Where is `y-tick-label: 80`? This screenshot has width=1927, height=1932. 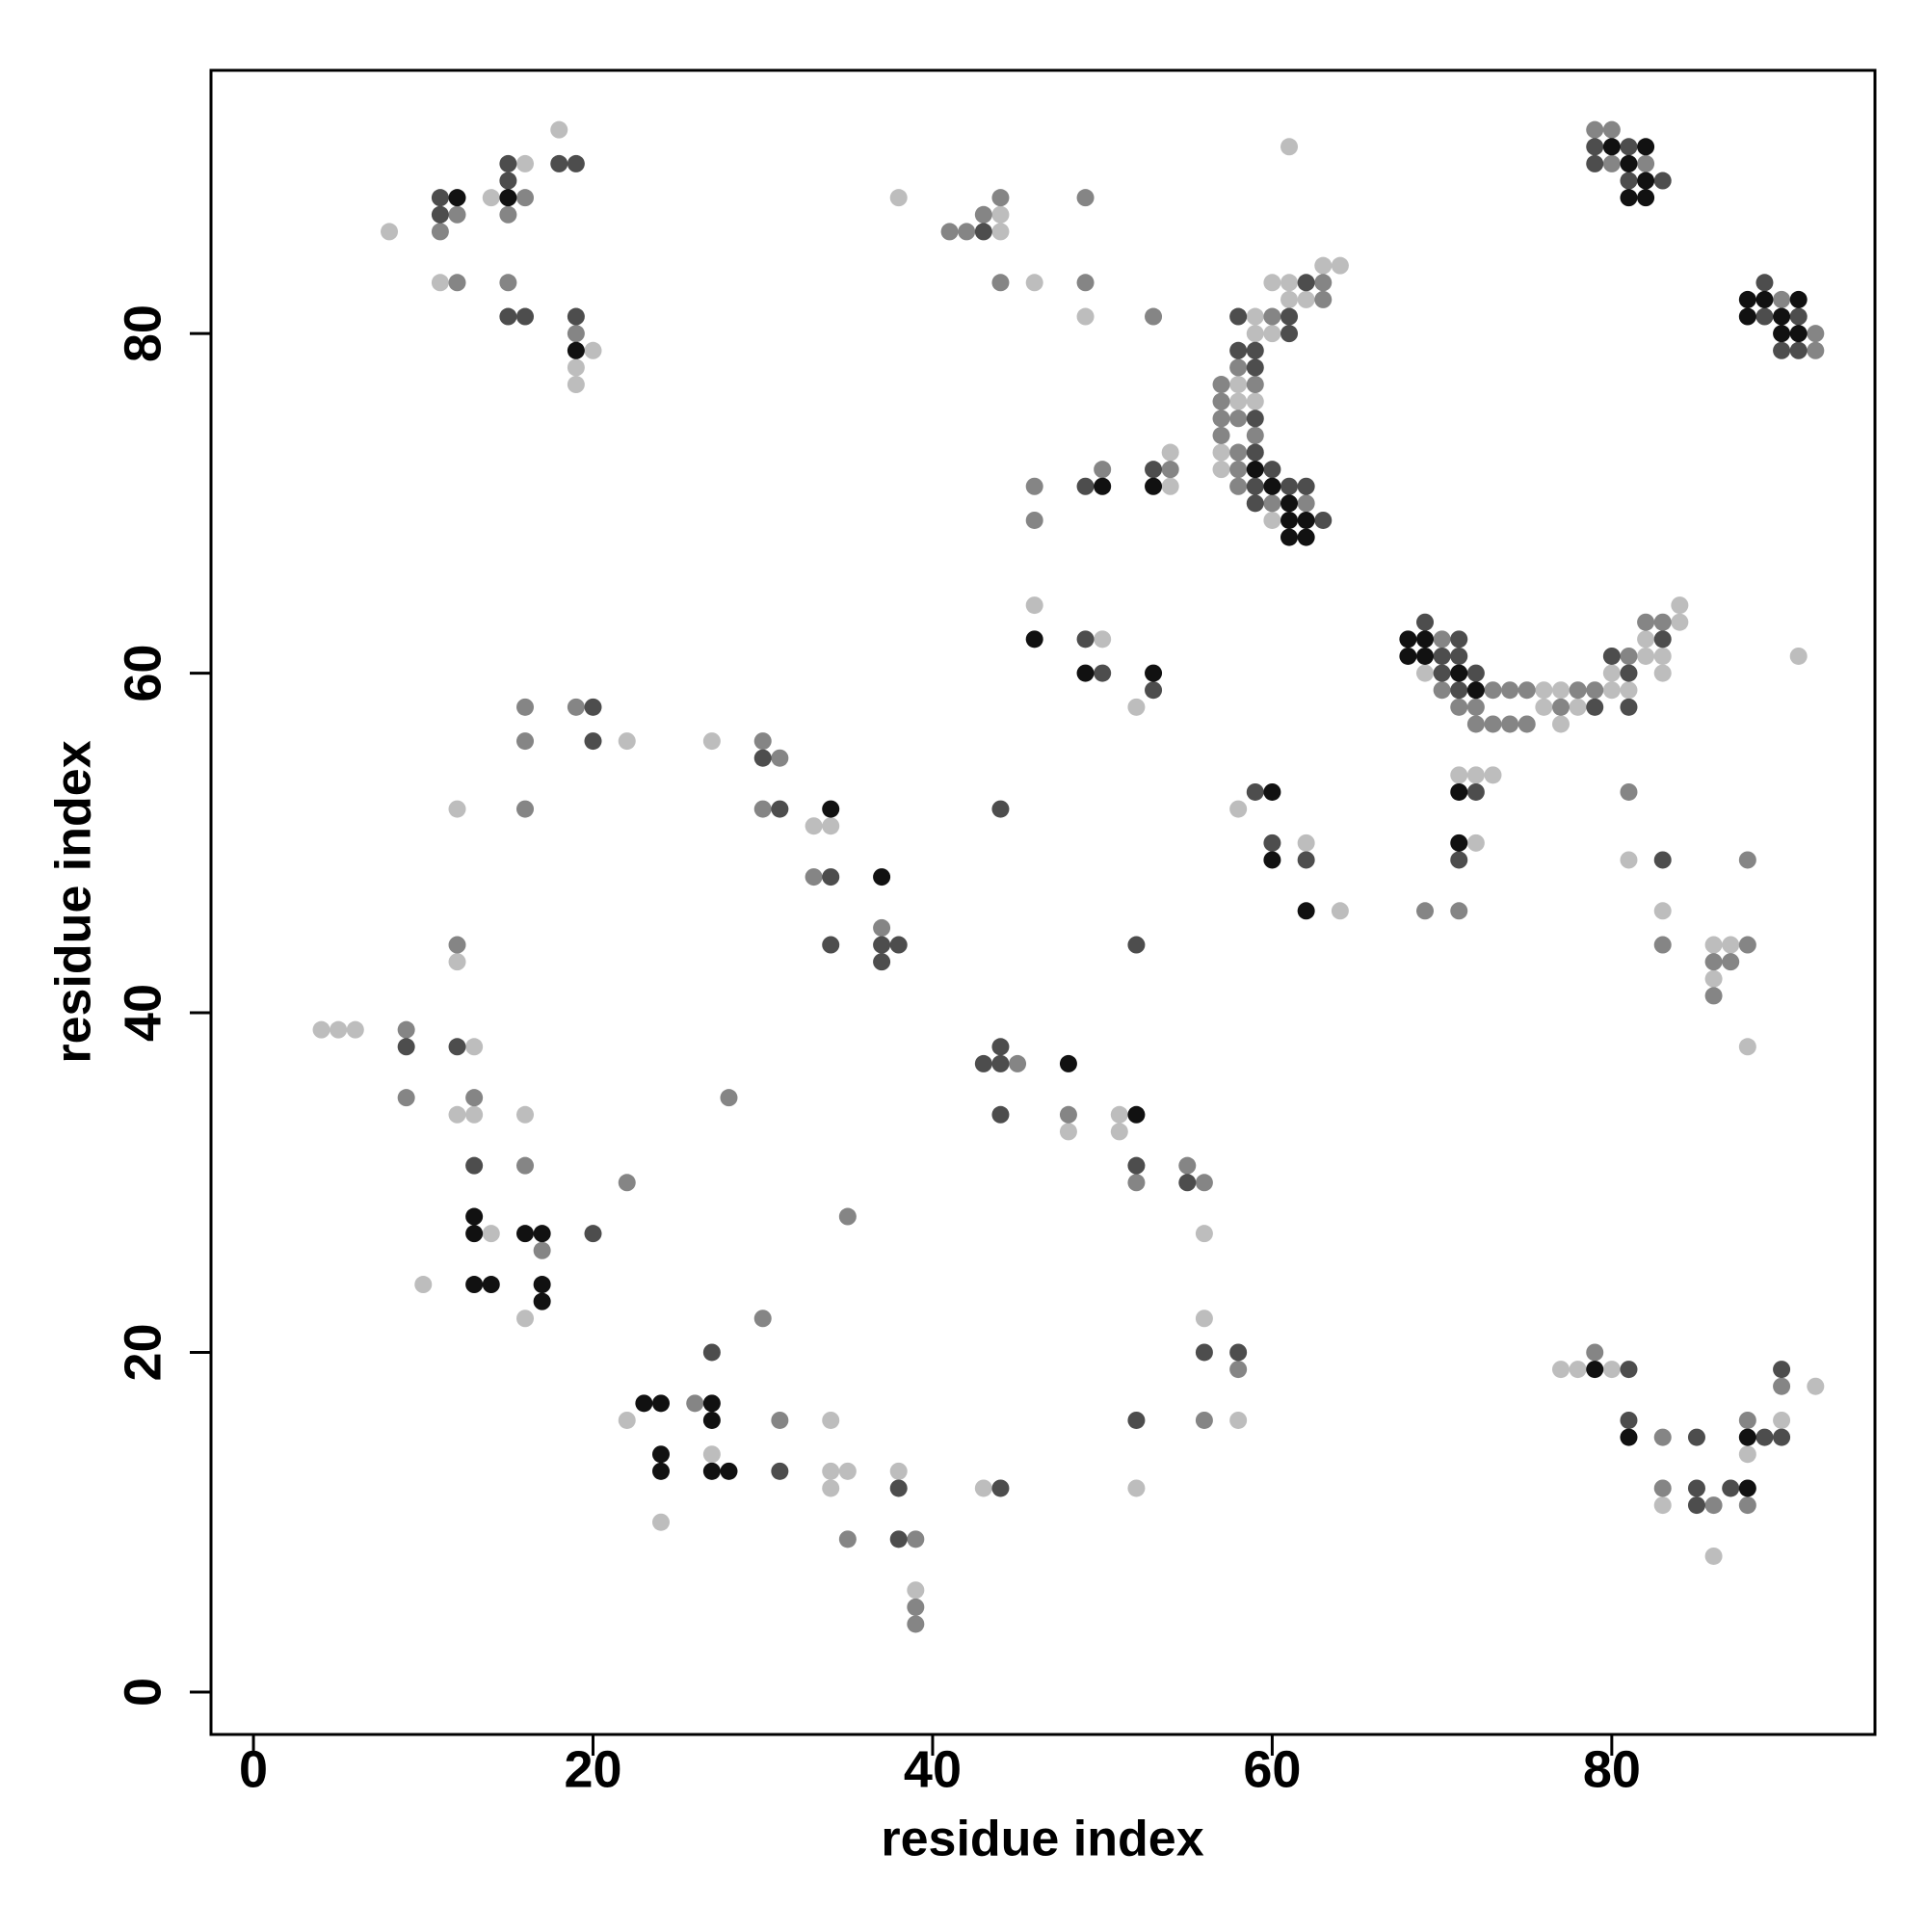 y-tick-label: 80 is located at coordinates (143, 333).